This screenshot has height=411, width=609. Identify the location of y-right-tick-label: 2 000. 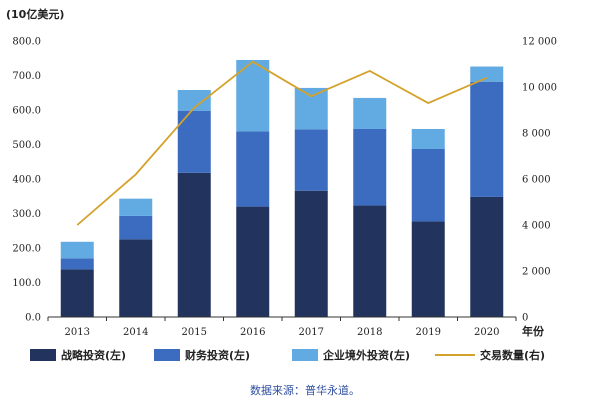
(536, 272).